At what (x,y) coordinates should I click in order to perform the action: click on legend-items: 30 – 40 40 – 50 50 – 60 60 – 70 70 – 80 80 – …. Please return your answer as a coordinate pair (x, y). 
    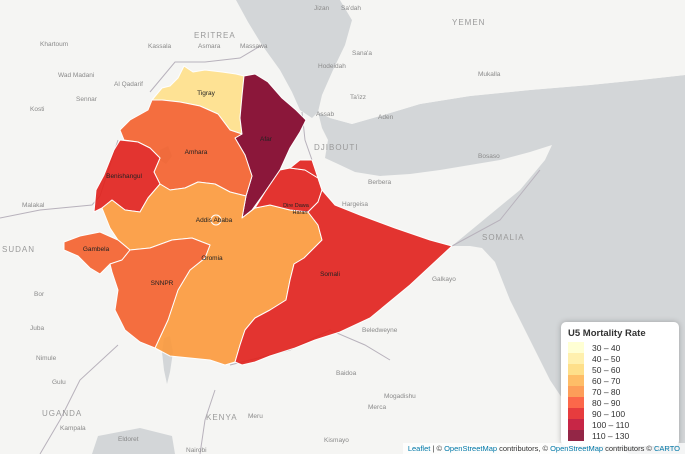
    Looking at the image, I should click on (620, 391).